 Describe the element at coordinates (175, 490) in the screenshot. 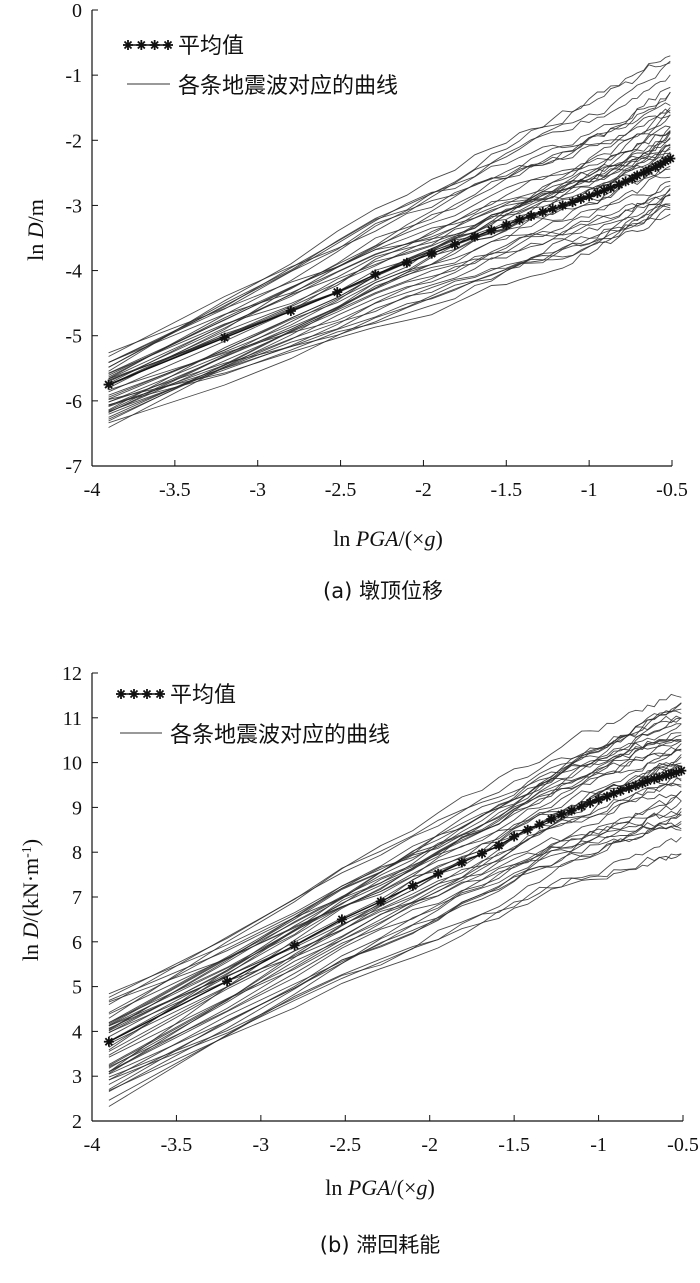

I see `x-tick-label-a: -3.5` at that location.